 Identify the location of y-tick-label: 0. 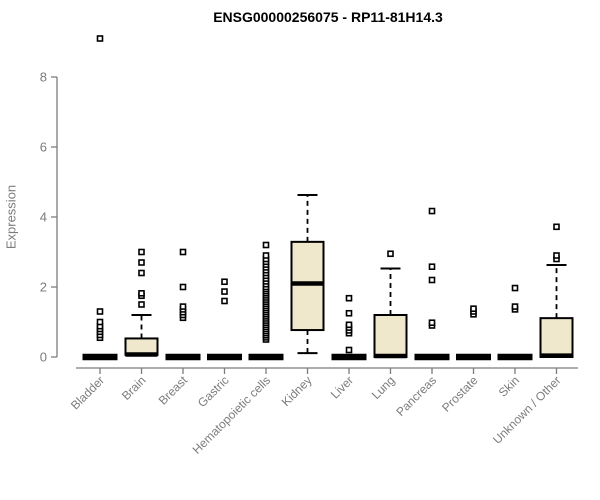
(43, 357).